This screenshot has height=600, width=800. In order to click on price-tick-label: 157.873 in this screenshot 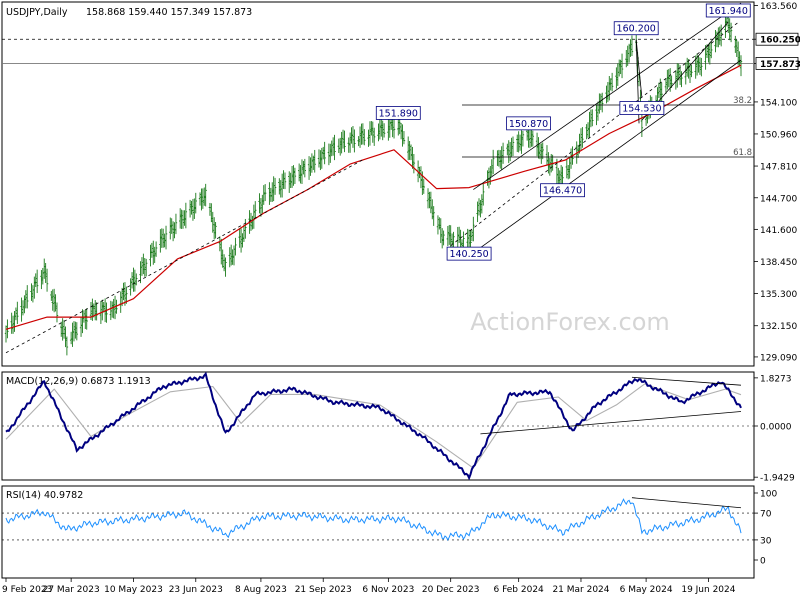, I will do `click(780, 65)`.